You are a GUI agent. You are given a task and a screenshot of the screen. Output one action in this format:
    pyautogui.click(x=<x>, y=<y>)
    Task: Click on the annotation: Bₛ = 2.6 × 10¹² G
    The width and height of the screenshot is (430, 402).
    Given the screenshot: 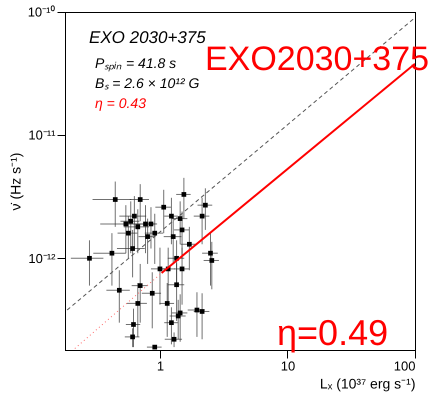 What is the action you would take?
    pyautogui.click(x=147, y=83)
    